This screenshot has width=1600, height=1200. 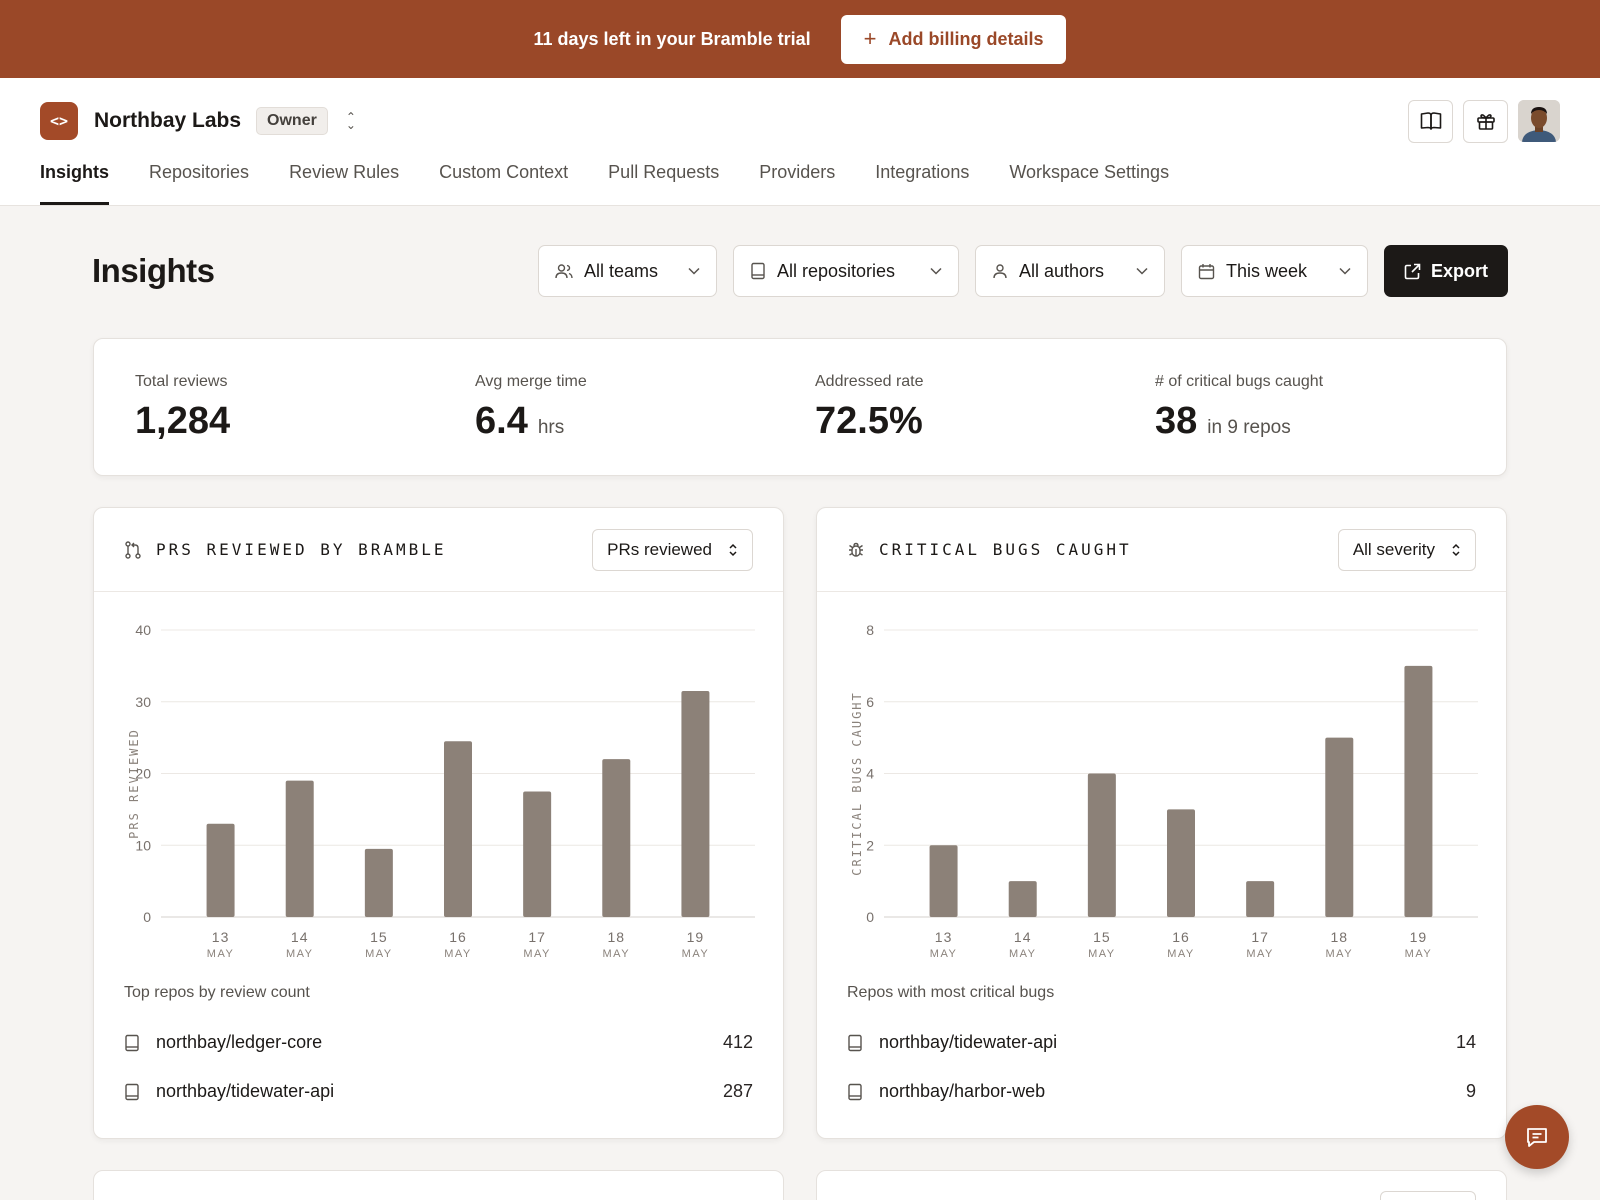 I want to click on repo-name: northbay/ledger-core, so click(x=239, y=1042).